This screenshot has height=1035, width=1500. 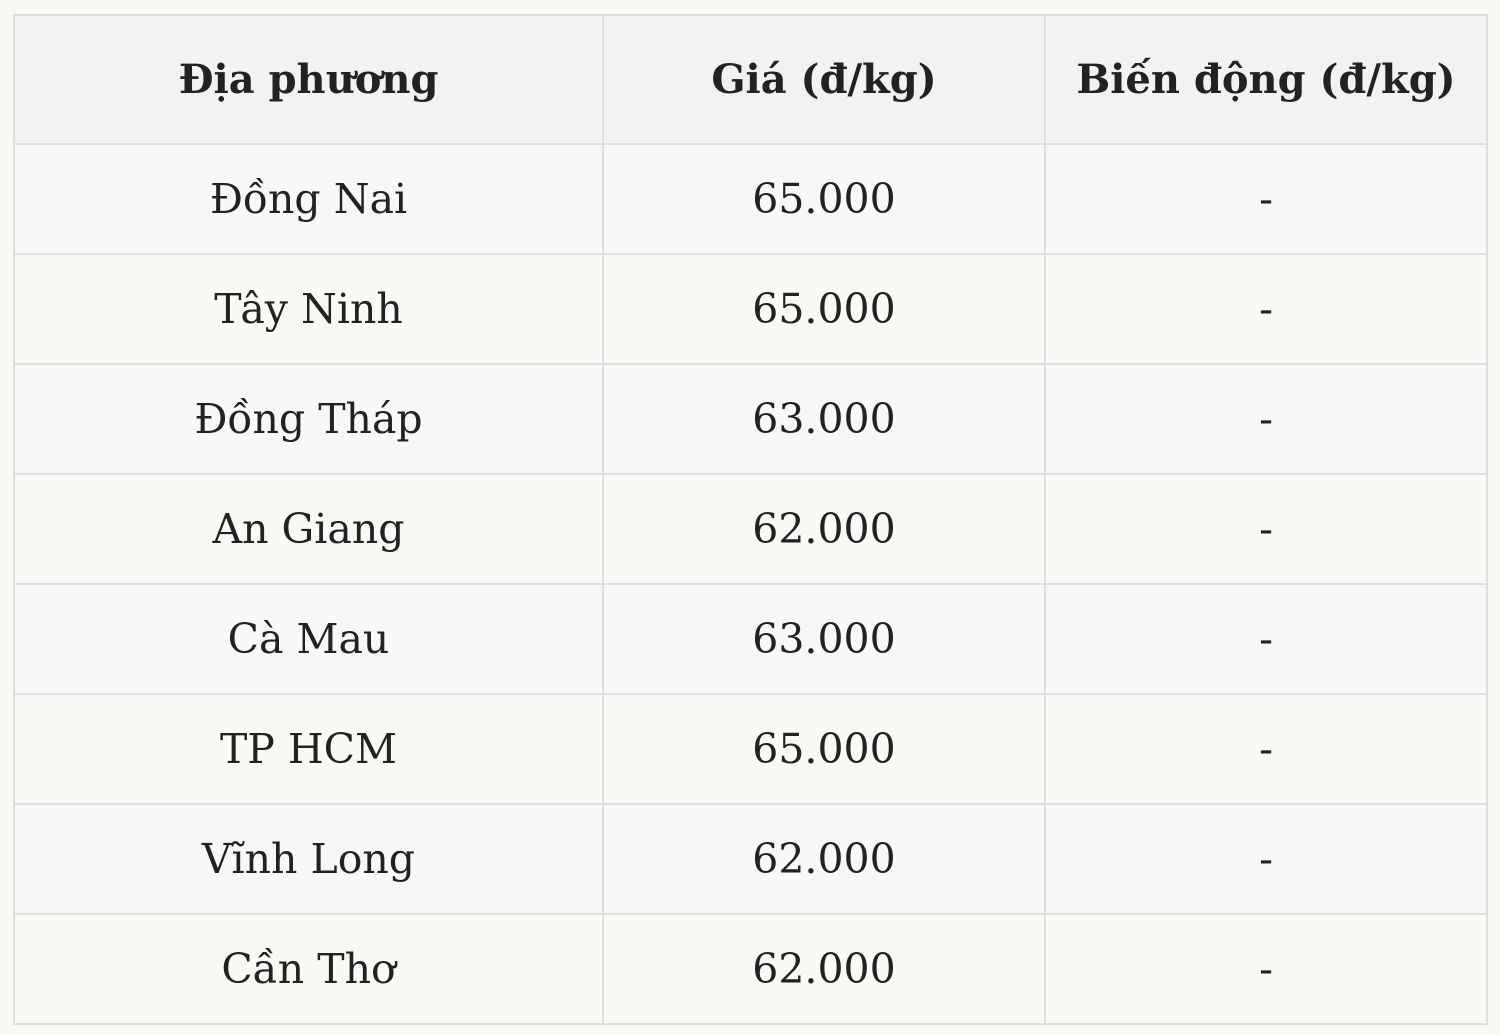 What do you see at coordinates (308, 199) in the screenshot?
I see `location-cell: Đồng Nai` at bounding box center [308, 199].